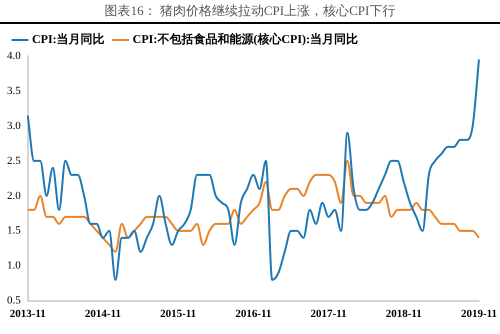  I want to click on x-tick-label: 2019-11, so click(479, 314).